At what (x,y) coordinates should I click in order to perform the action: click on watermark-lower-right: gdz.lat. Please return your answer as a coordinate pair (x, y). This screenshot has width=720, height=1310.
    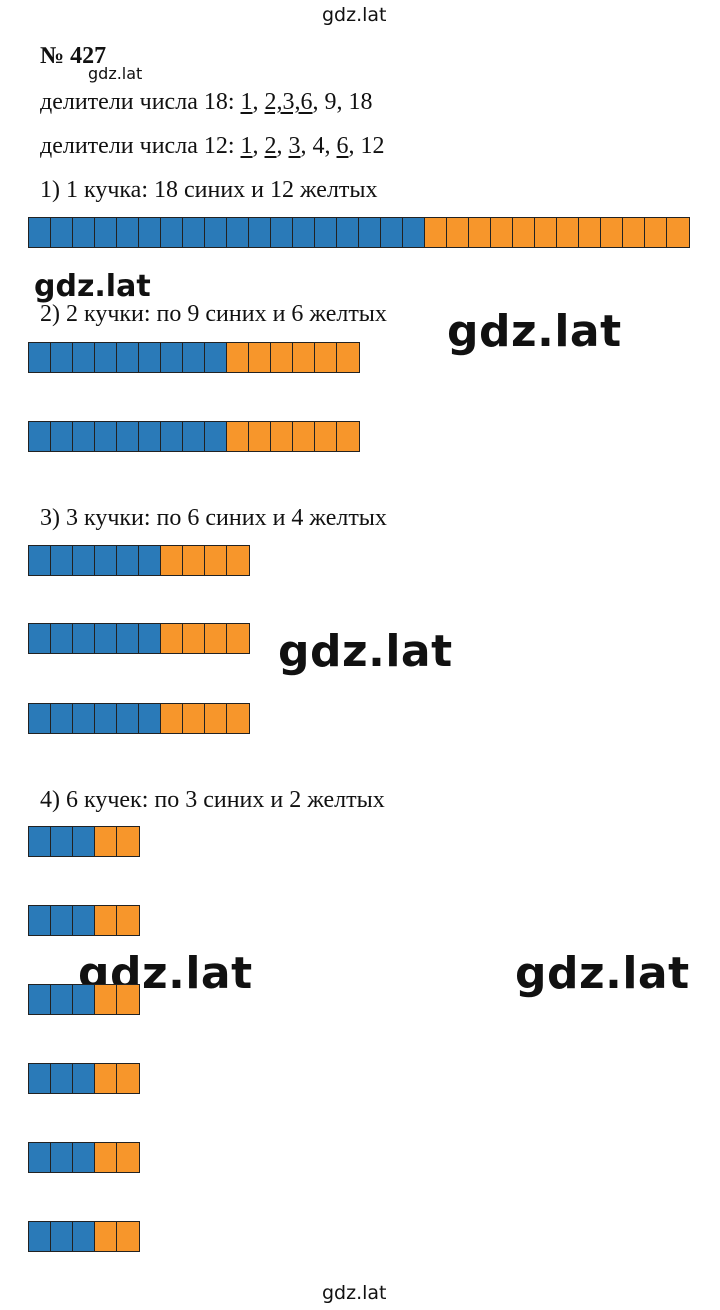
    Looking at the image, I should click on (602, 973).